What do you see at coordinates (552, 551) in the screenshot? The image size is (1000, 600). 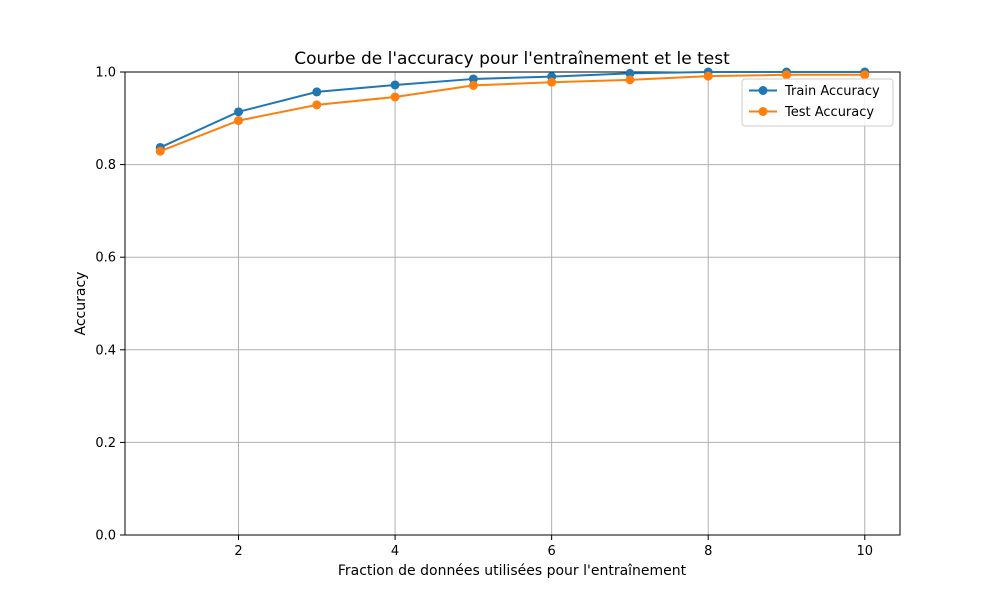 I see `x-tick-label: 6` at bounding box center [552, 551].